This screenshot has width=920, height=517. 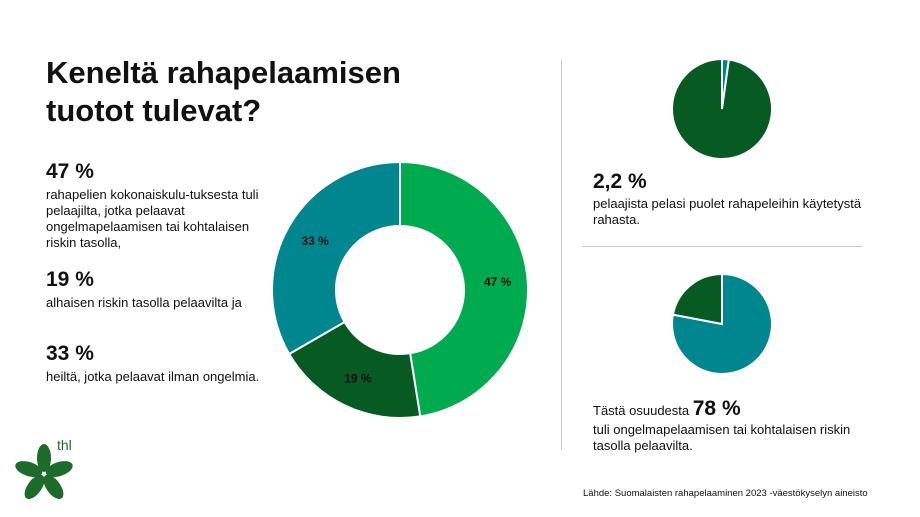 I want to click on slice-label: 47 %, so click(x=498, y=282).